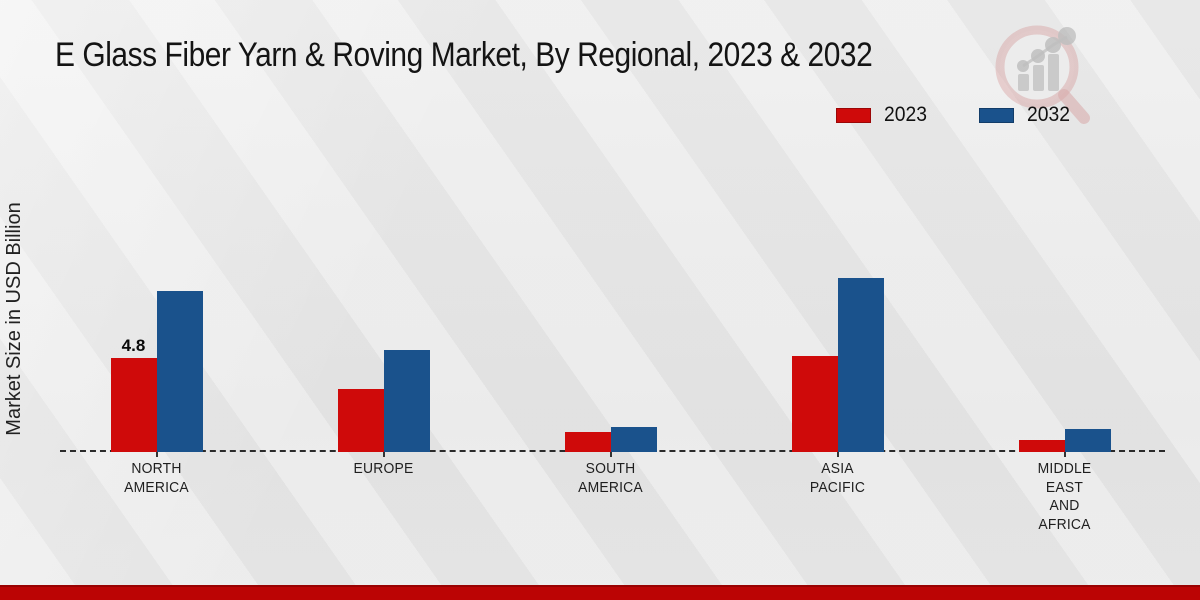  What do you see at coordinates (905, 114) in the screenshot?
I see `legend-label-2023: 2023` at bounding box center [905, 114].